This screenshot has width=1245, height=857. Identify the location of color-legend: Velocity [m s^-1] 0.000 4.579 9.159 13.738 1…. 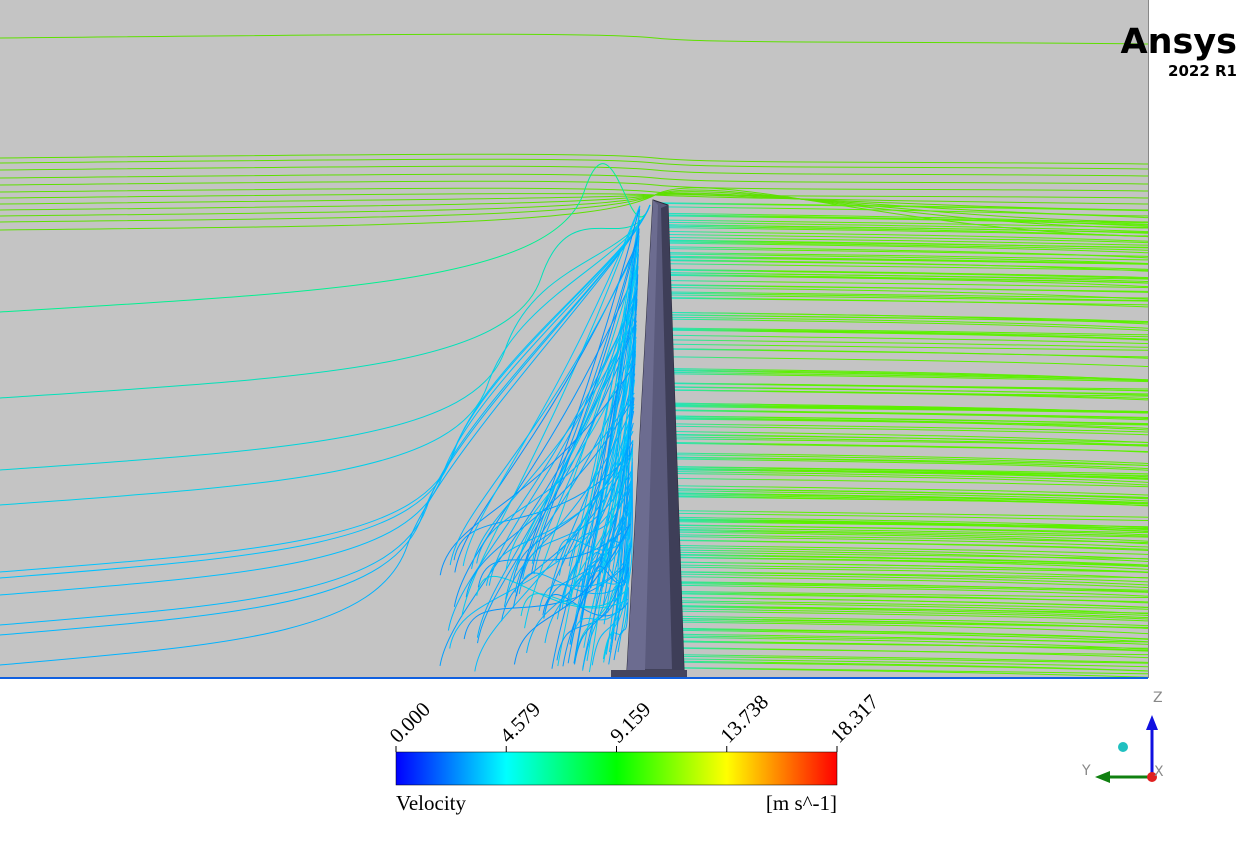
(634, 752).